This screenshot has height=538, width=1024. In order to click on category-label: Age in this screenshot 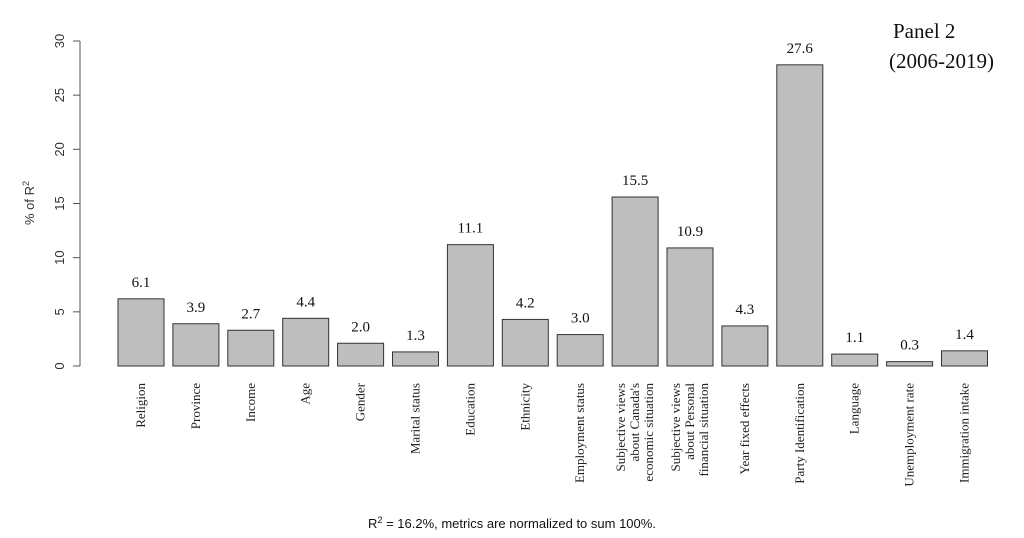, I will do `click(305, 394)`.